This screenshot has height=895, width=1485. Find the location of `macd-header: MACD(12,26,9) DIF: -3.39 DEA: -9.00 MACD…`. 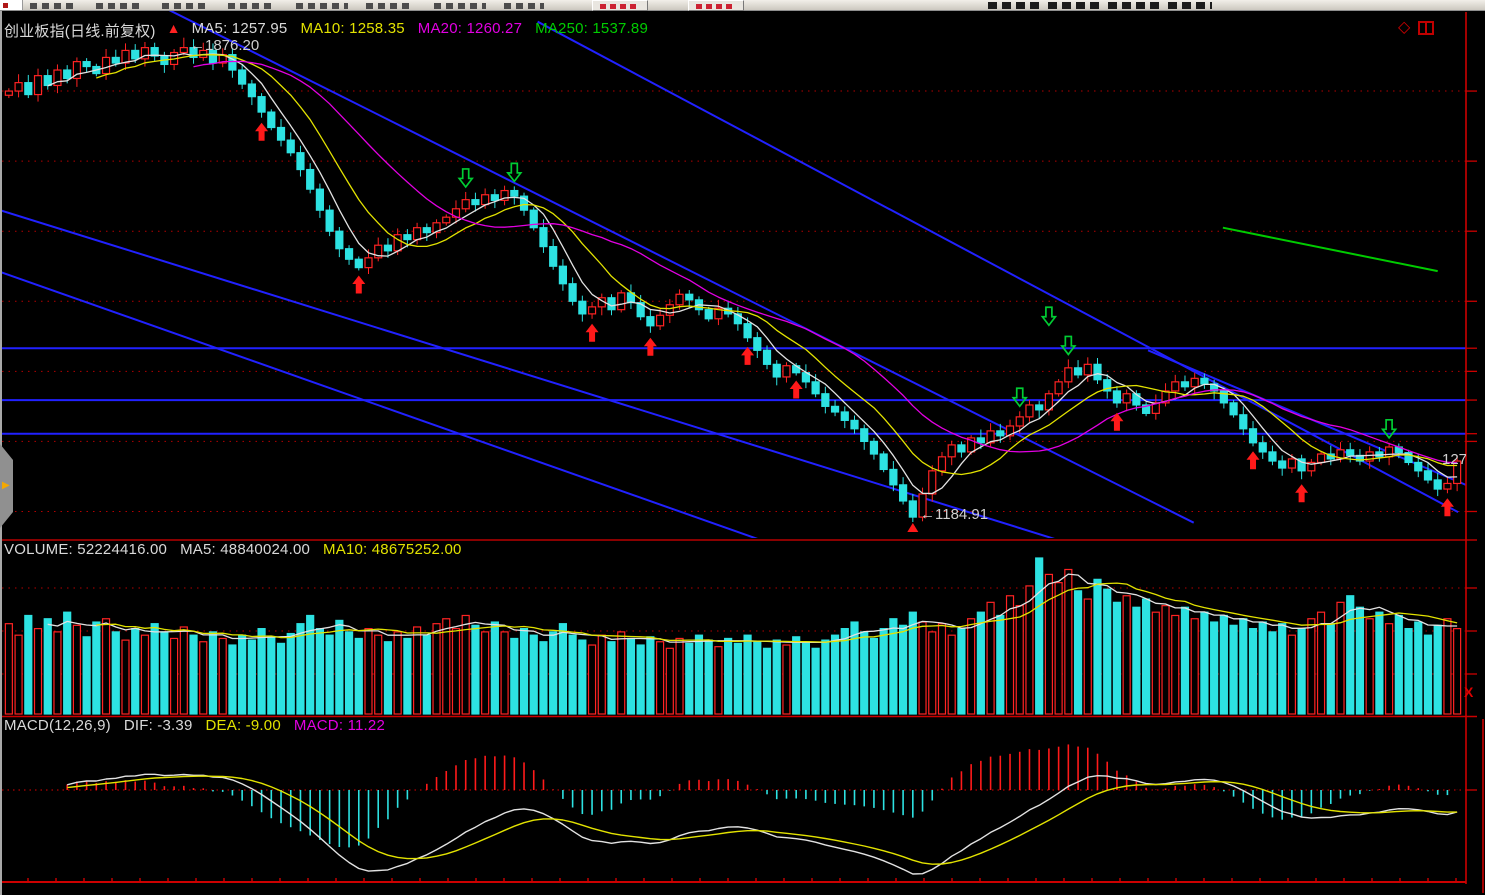

macd-header: MACD(12,26,9) DIF: -3.39 DEA: -9.00 MACD… is located at coordinates (194, 725).